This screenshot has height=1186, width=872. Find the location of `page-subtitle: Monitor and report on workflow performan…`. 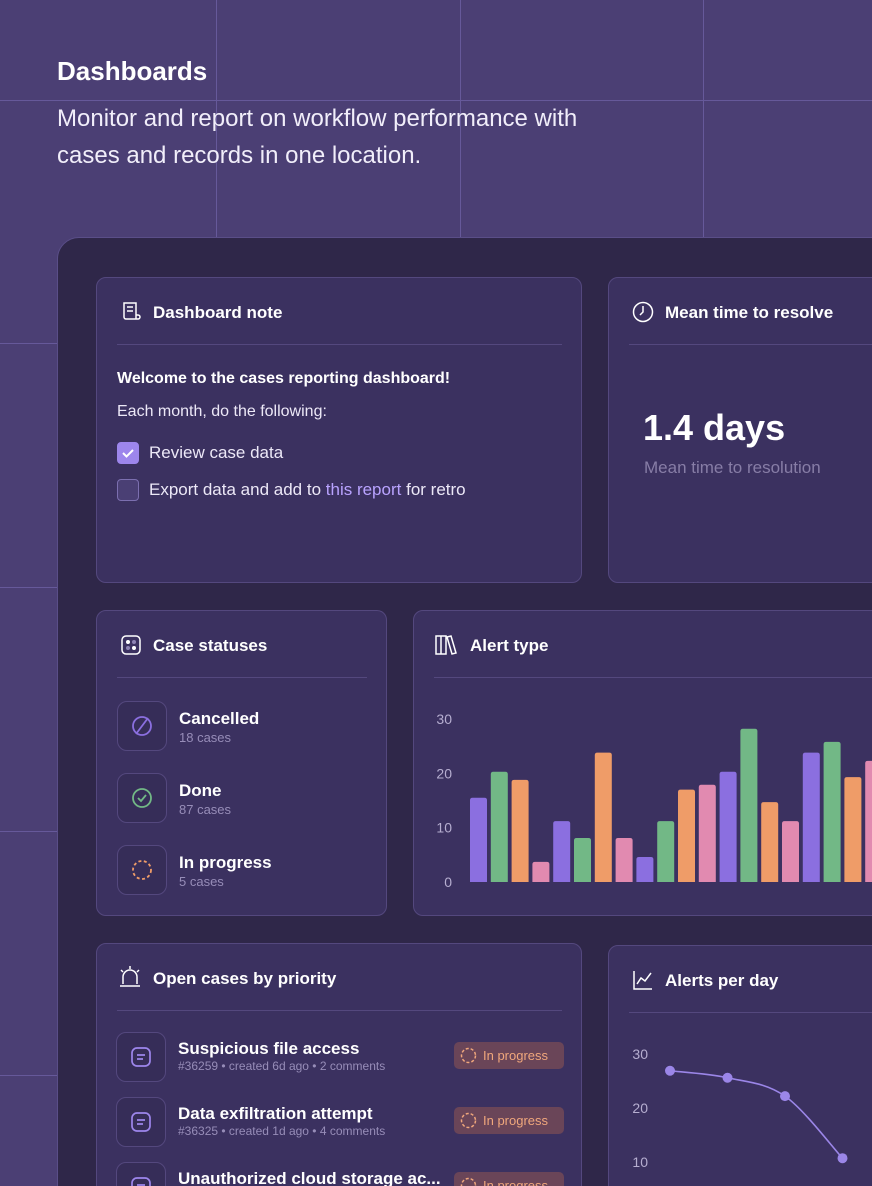

page-subtitle: Monitor and report on workflow performan… is located at coordinates (317, 137).